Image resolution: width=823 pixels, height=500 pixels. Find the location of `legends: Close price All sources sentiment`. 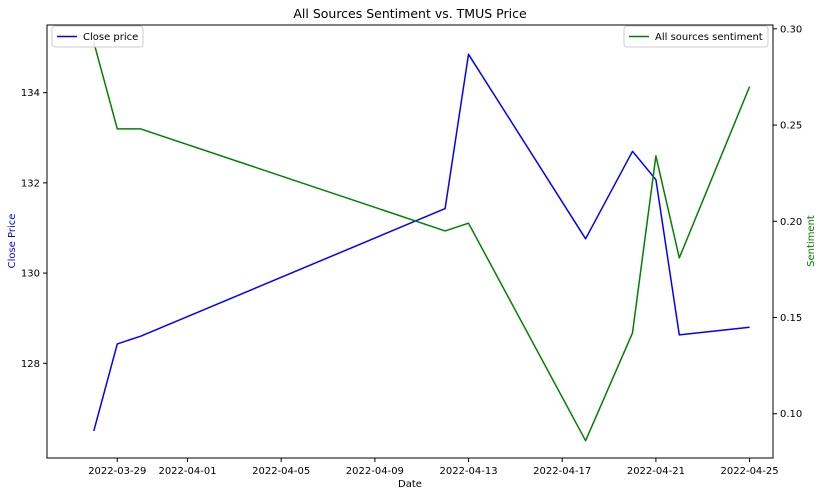

legends: Close price All sources sentiment is located at coordinates (410, 36).